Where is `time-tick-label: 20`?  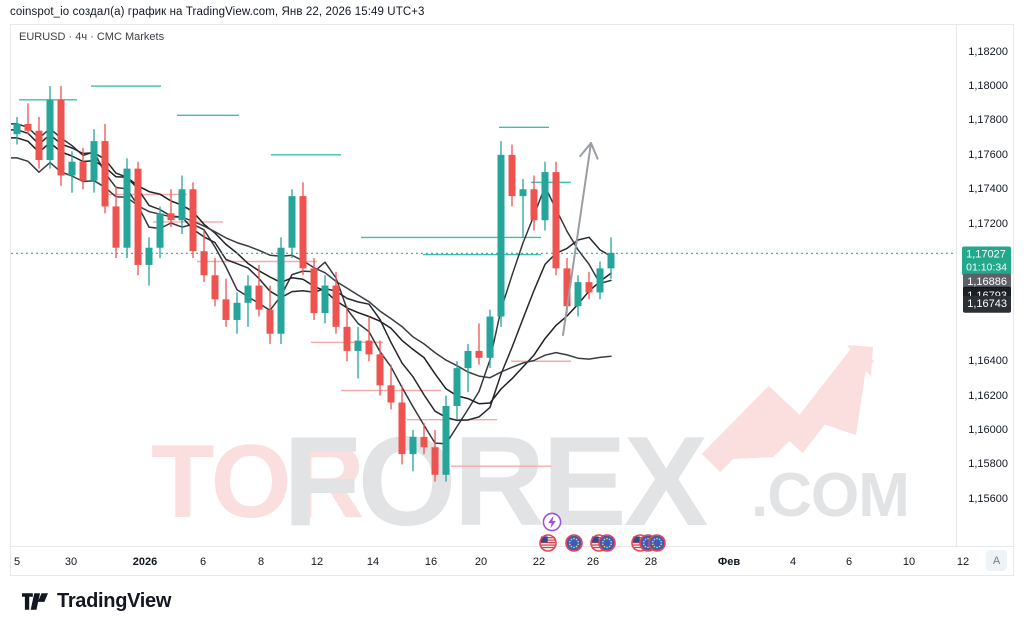
time-tick-label: 20 is located at coordinates (481, 562).